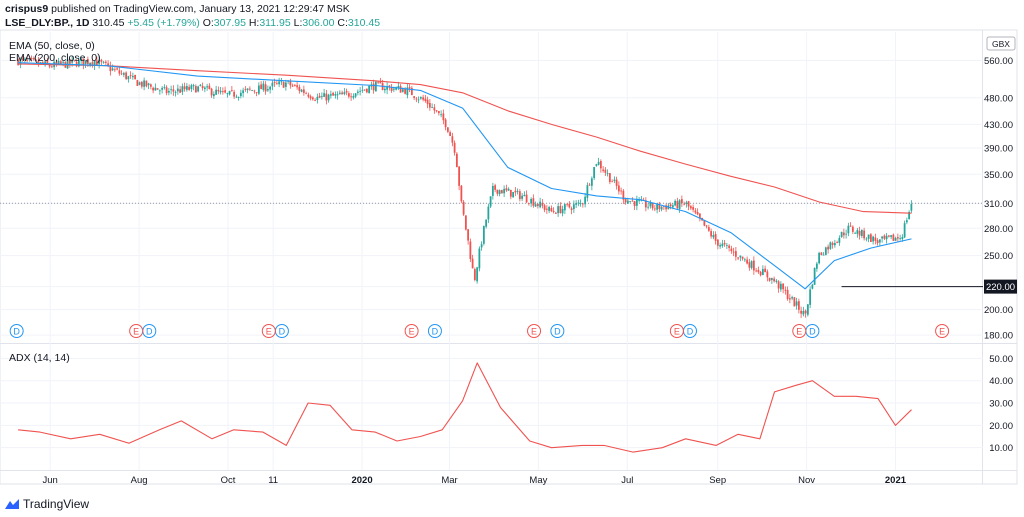 The height and width of the screenshot is (517, 1024). Describe the element at coordinates (449, 480) in the screenshot. I see `x-tick-label: Mar` at that location.